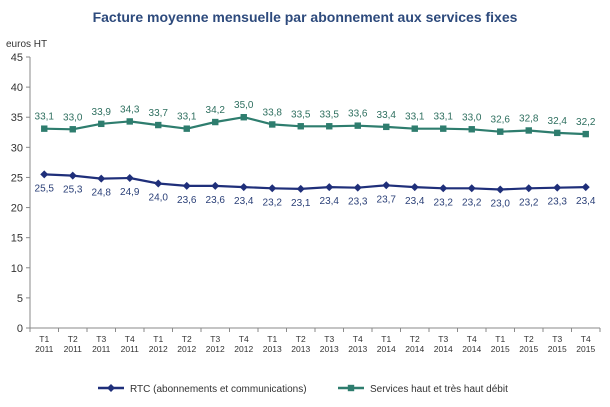  Describe the element at coordinates (315, 126) in the screenshot. I see `series-line` at that location.